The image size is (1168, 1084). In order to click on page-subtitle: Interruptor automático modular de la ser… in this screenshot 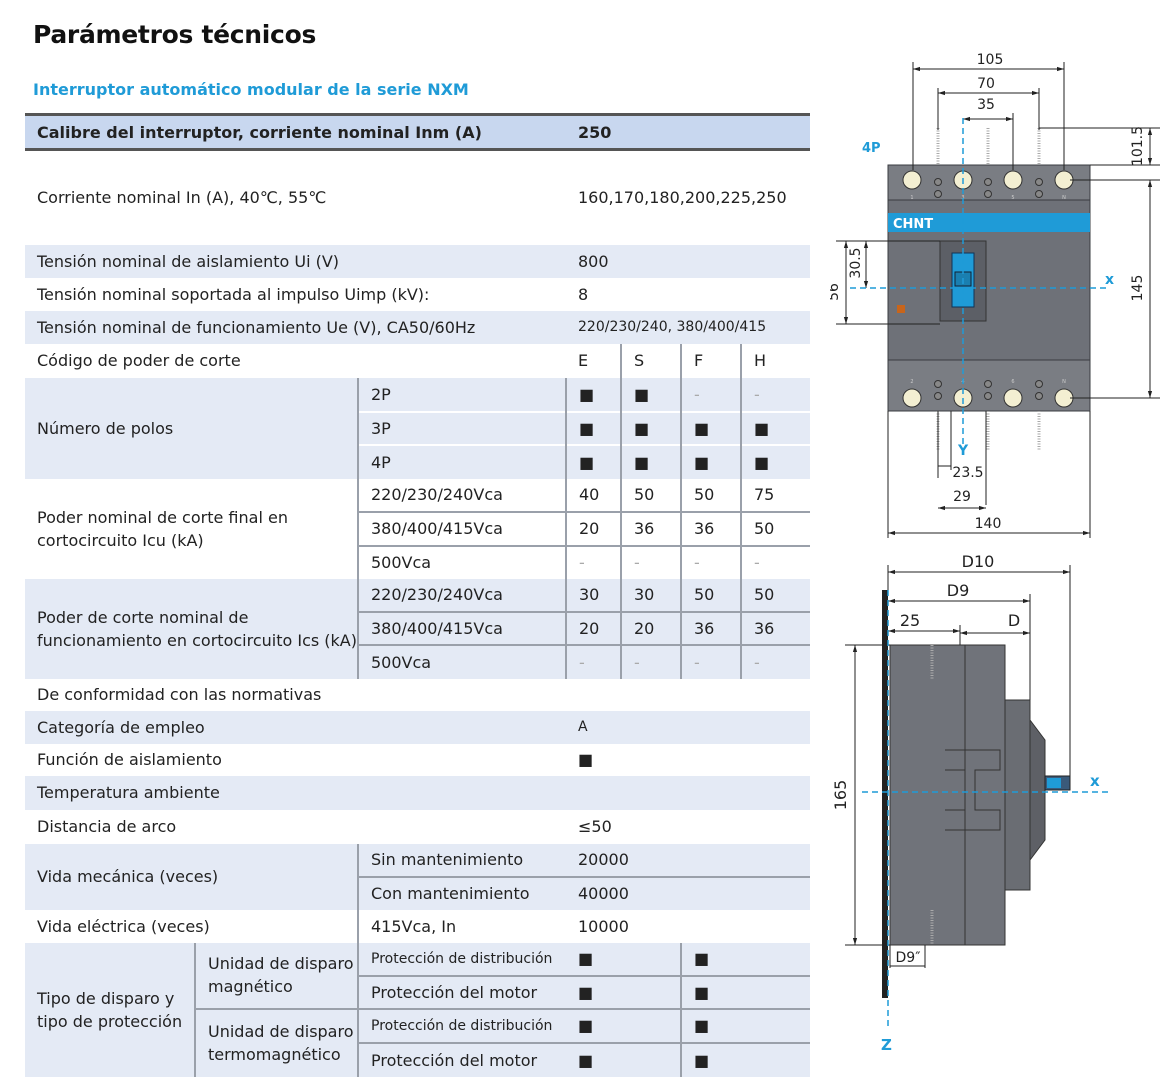, I will do `click(251, 89)`.